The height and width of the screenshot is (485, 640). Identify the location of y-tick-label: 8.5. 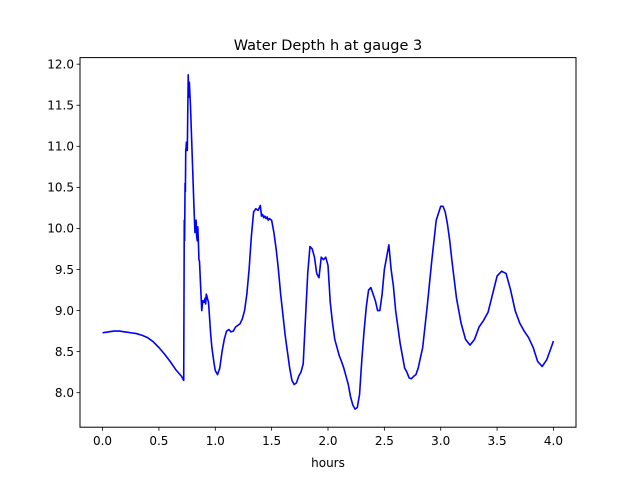
(64, 352).